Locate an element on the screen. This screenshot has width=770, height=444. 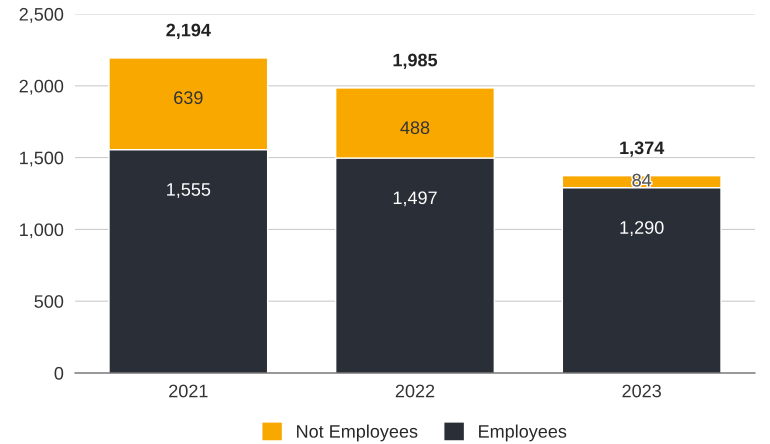
total-label: 1,374 is located at coordinates (642, 149).